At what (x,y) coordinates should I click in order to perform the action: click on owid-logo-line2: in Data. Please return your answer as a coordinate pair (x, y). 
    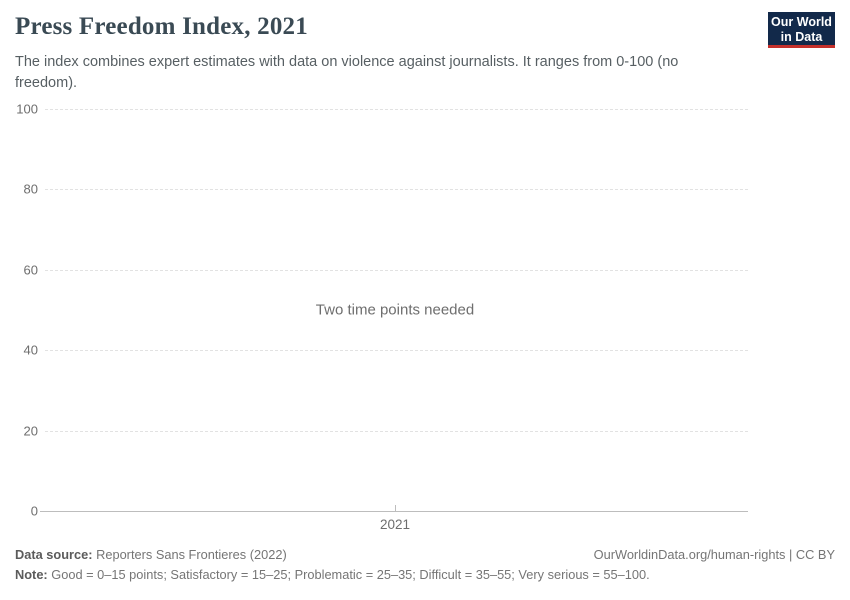
    Looking at the image, I should click on (801, 37).